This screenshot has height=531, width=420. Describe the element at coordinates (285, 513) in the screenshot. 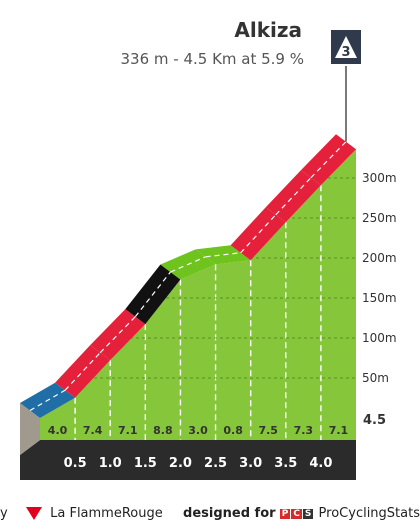

I see `pcs-logo-p: P` at that location.